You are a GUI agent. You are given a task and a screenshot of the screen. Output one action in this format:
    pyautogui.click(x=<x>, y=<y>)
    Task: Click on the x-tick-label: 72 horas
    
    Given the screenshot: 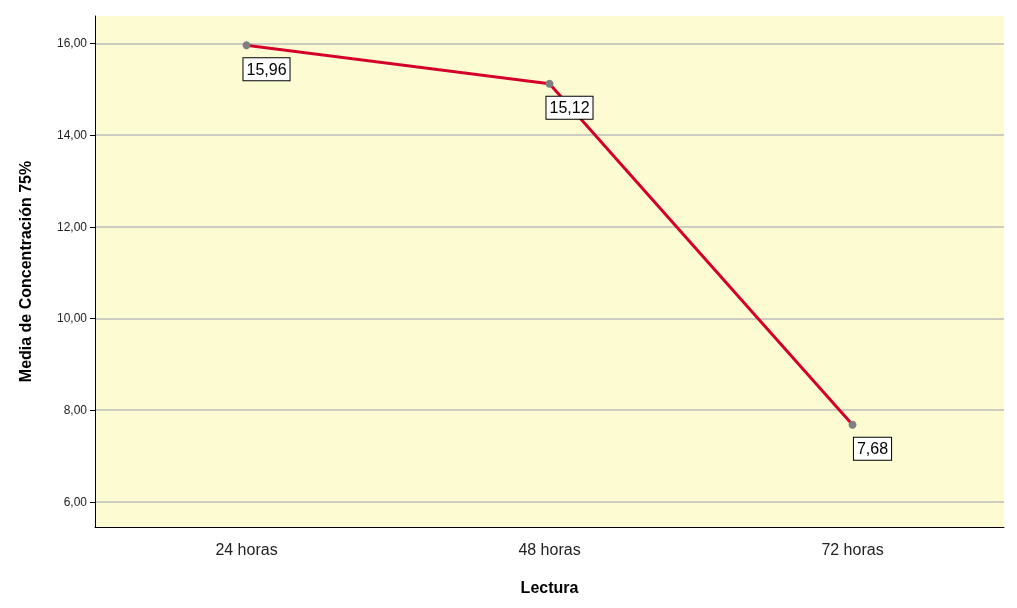 What is the action you would take?
    pyautogui.click(x=852, y=549)
    